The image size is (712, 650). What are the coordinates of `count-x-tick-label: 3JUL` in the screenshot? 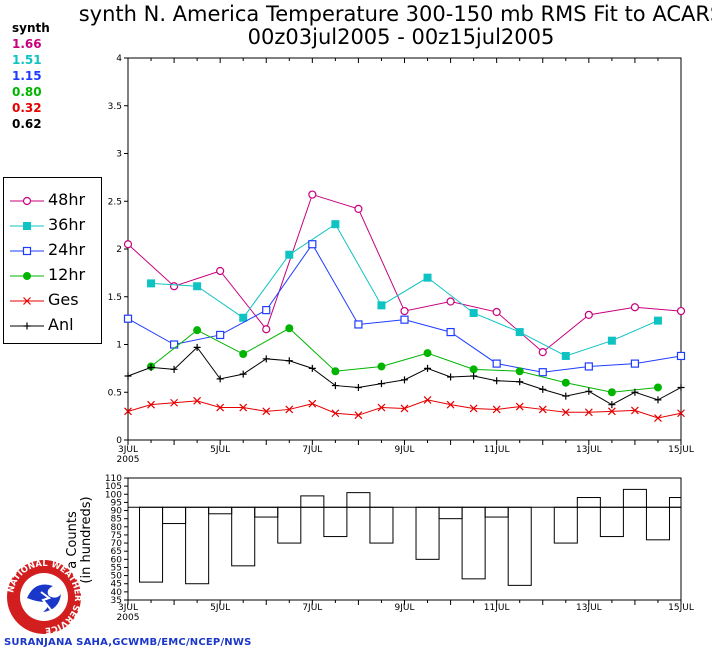 It's located at (128, 608).